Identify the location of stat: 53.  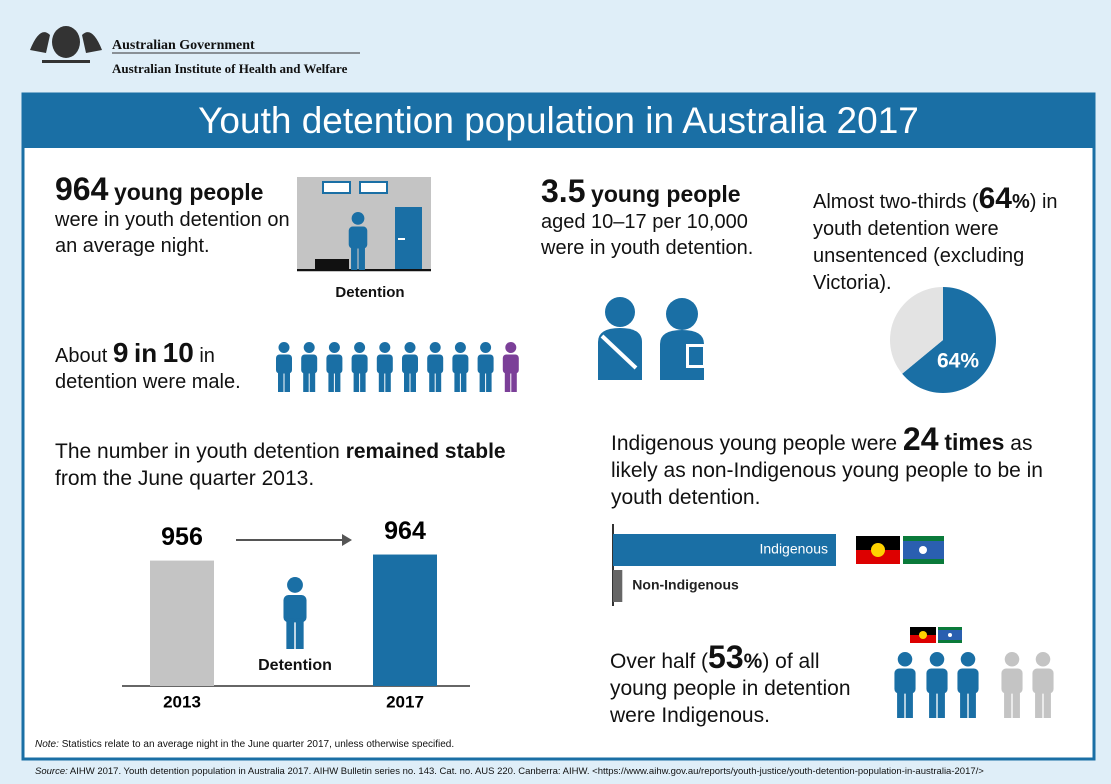
(726, 657).